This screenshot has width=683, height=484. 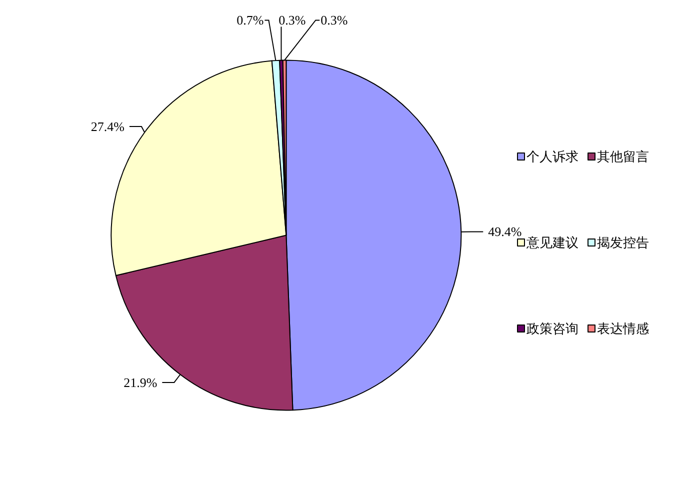 I want to click on legend-label: 揭发控告, so click(x=623, y=242).